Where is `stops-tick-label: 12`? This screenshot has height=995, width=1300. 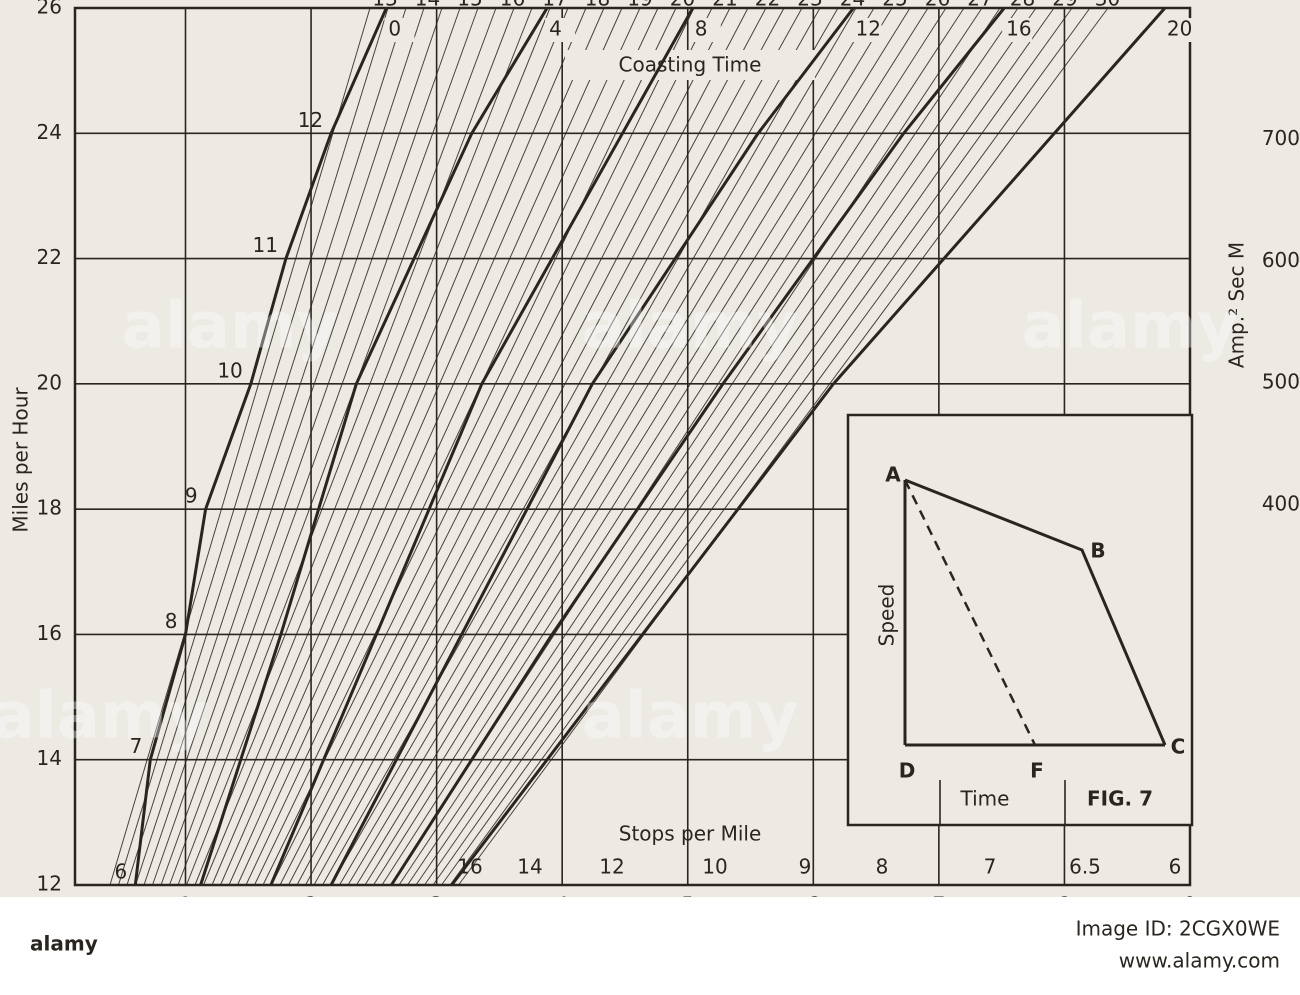
stops-tick-label: 12 is located at coordinates (611, 867).